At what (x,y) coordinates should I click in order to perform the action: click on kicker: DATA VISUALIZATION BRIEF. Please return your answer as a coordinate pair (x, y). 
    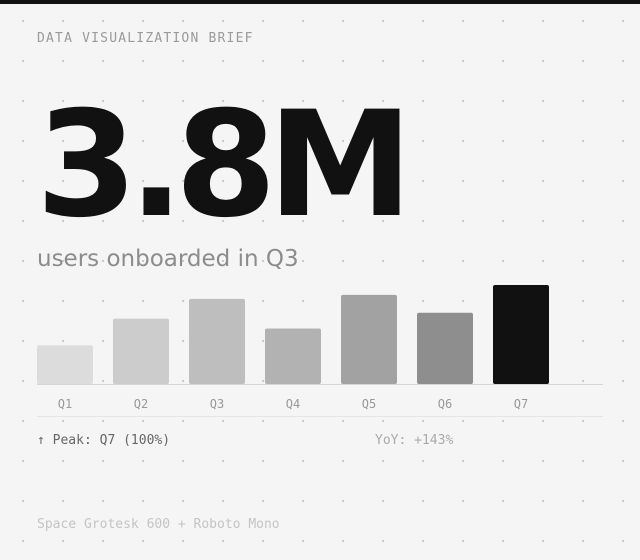
    Looking at the image, I should click on (145, 38).